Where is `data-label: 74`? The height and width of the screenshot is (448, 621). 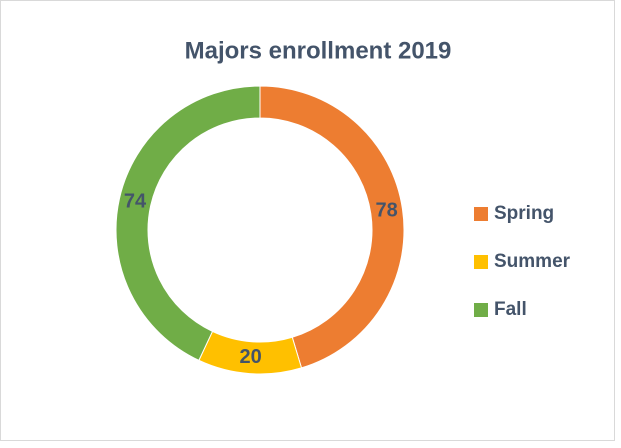 data-label: 74 is located at coordinates (135, 201).